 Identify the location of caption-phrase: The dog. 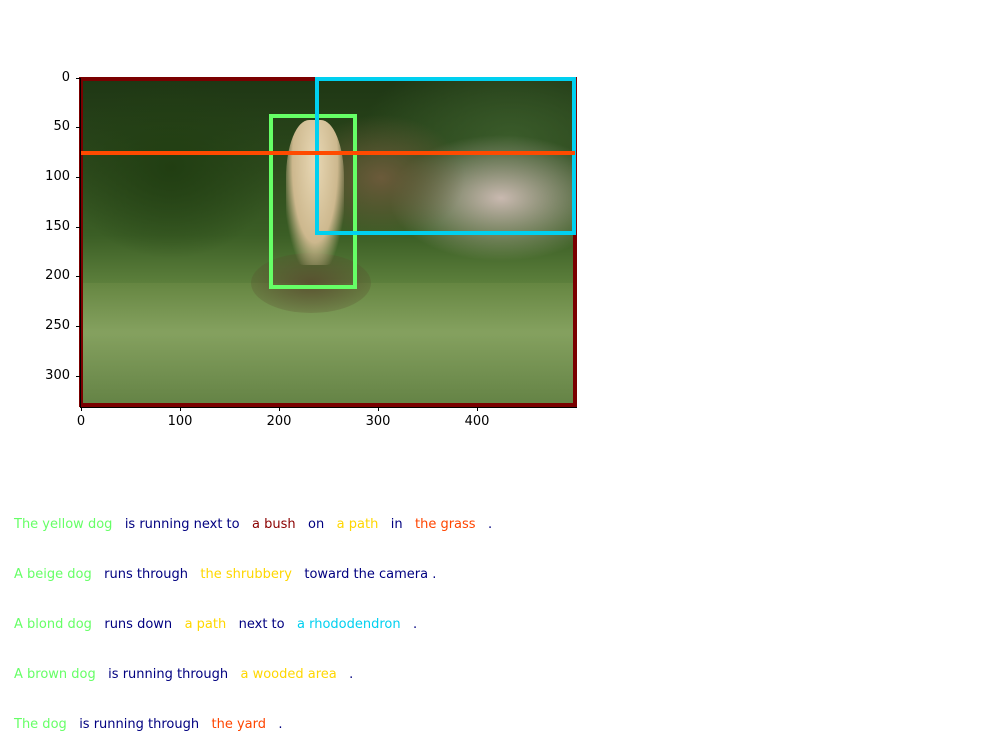
(40, 724).